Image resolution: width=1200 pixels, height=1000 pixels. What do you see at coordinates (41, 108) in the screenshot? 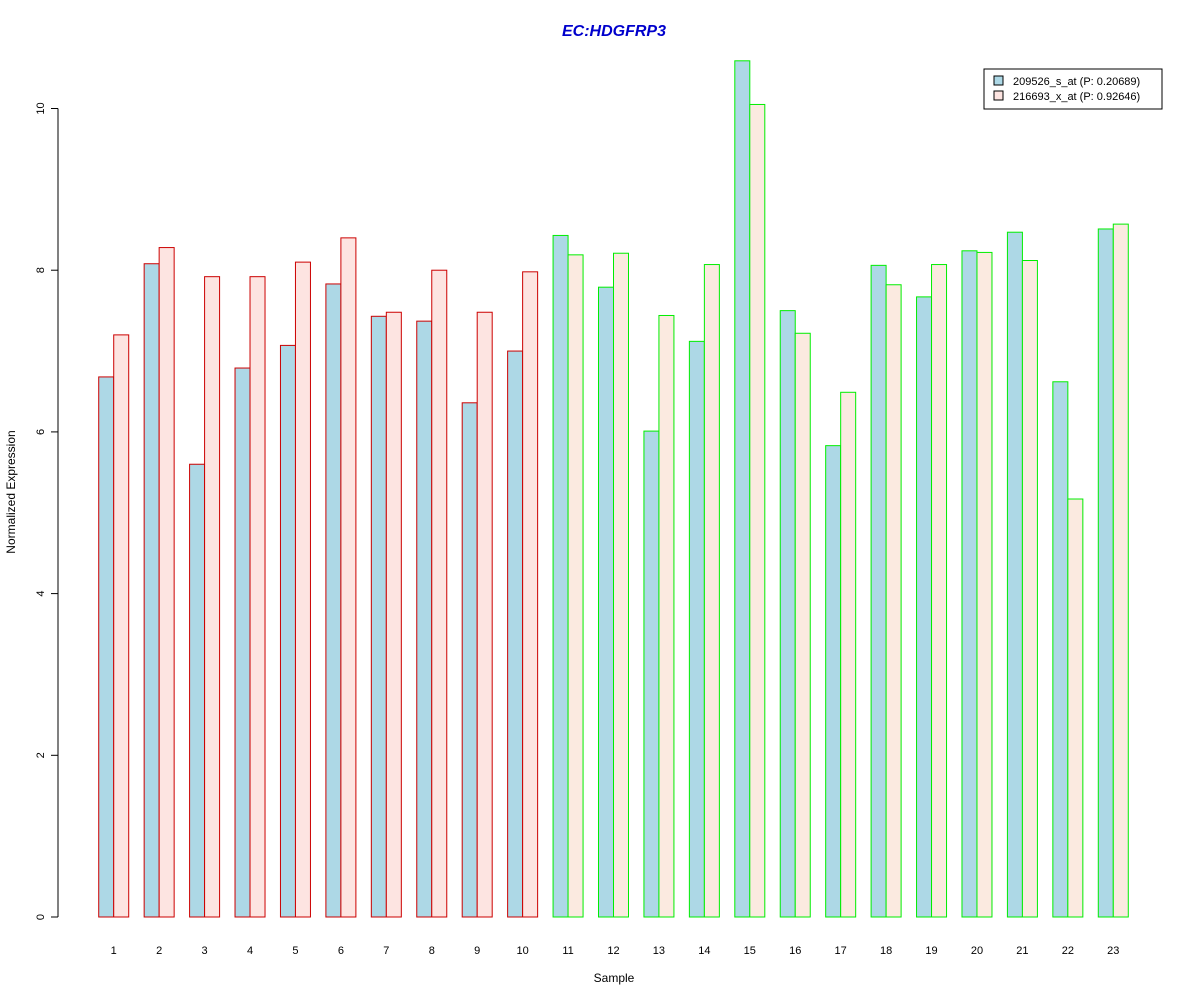
I see `y-tick-label: 10` at bounding box center [41, 108].